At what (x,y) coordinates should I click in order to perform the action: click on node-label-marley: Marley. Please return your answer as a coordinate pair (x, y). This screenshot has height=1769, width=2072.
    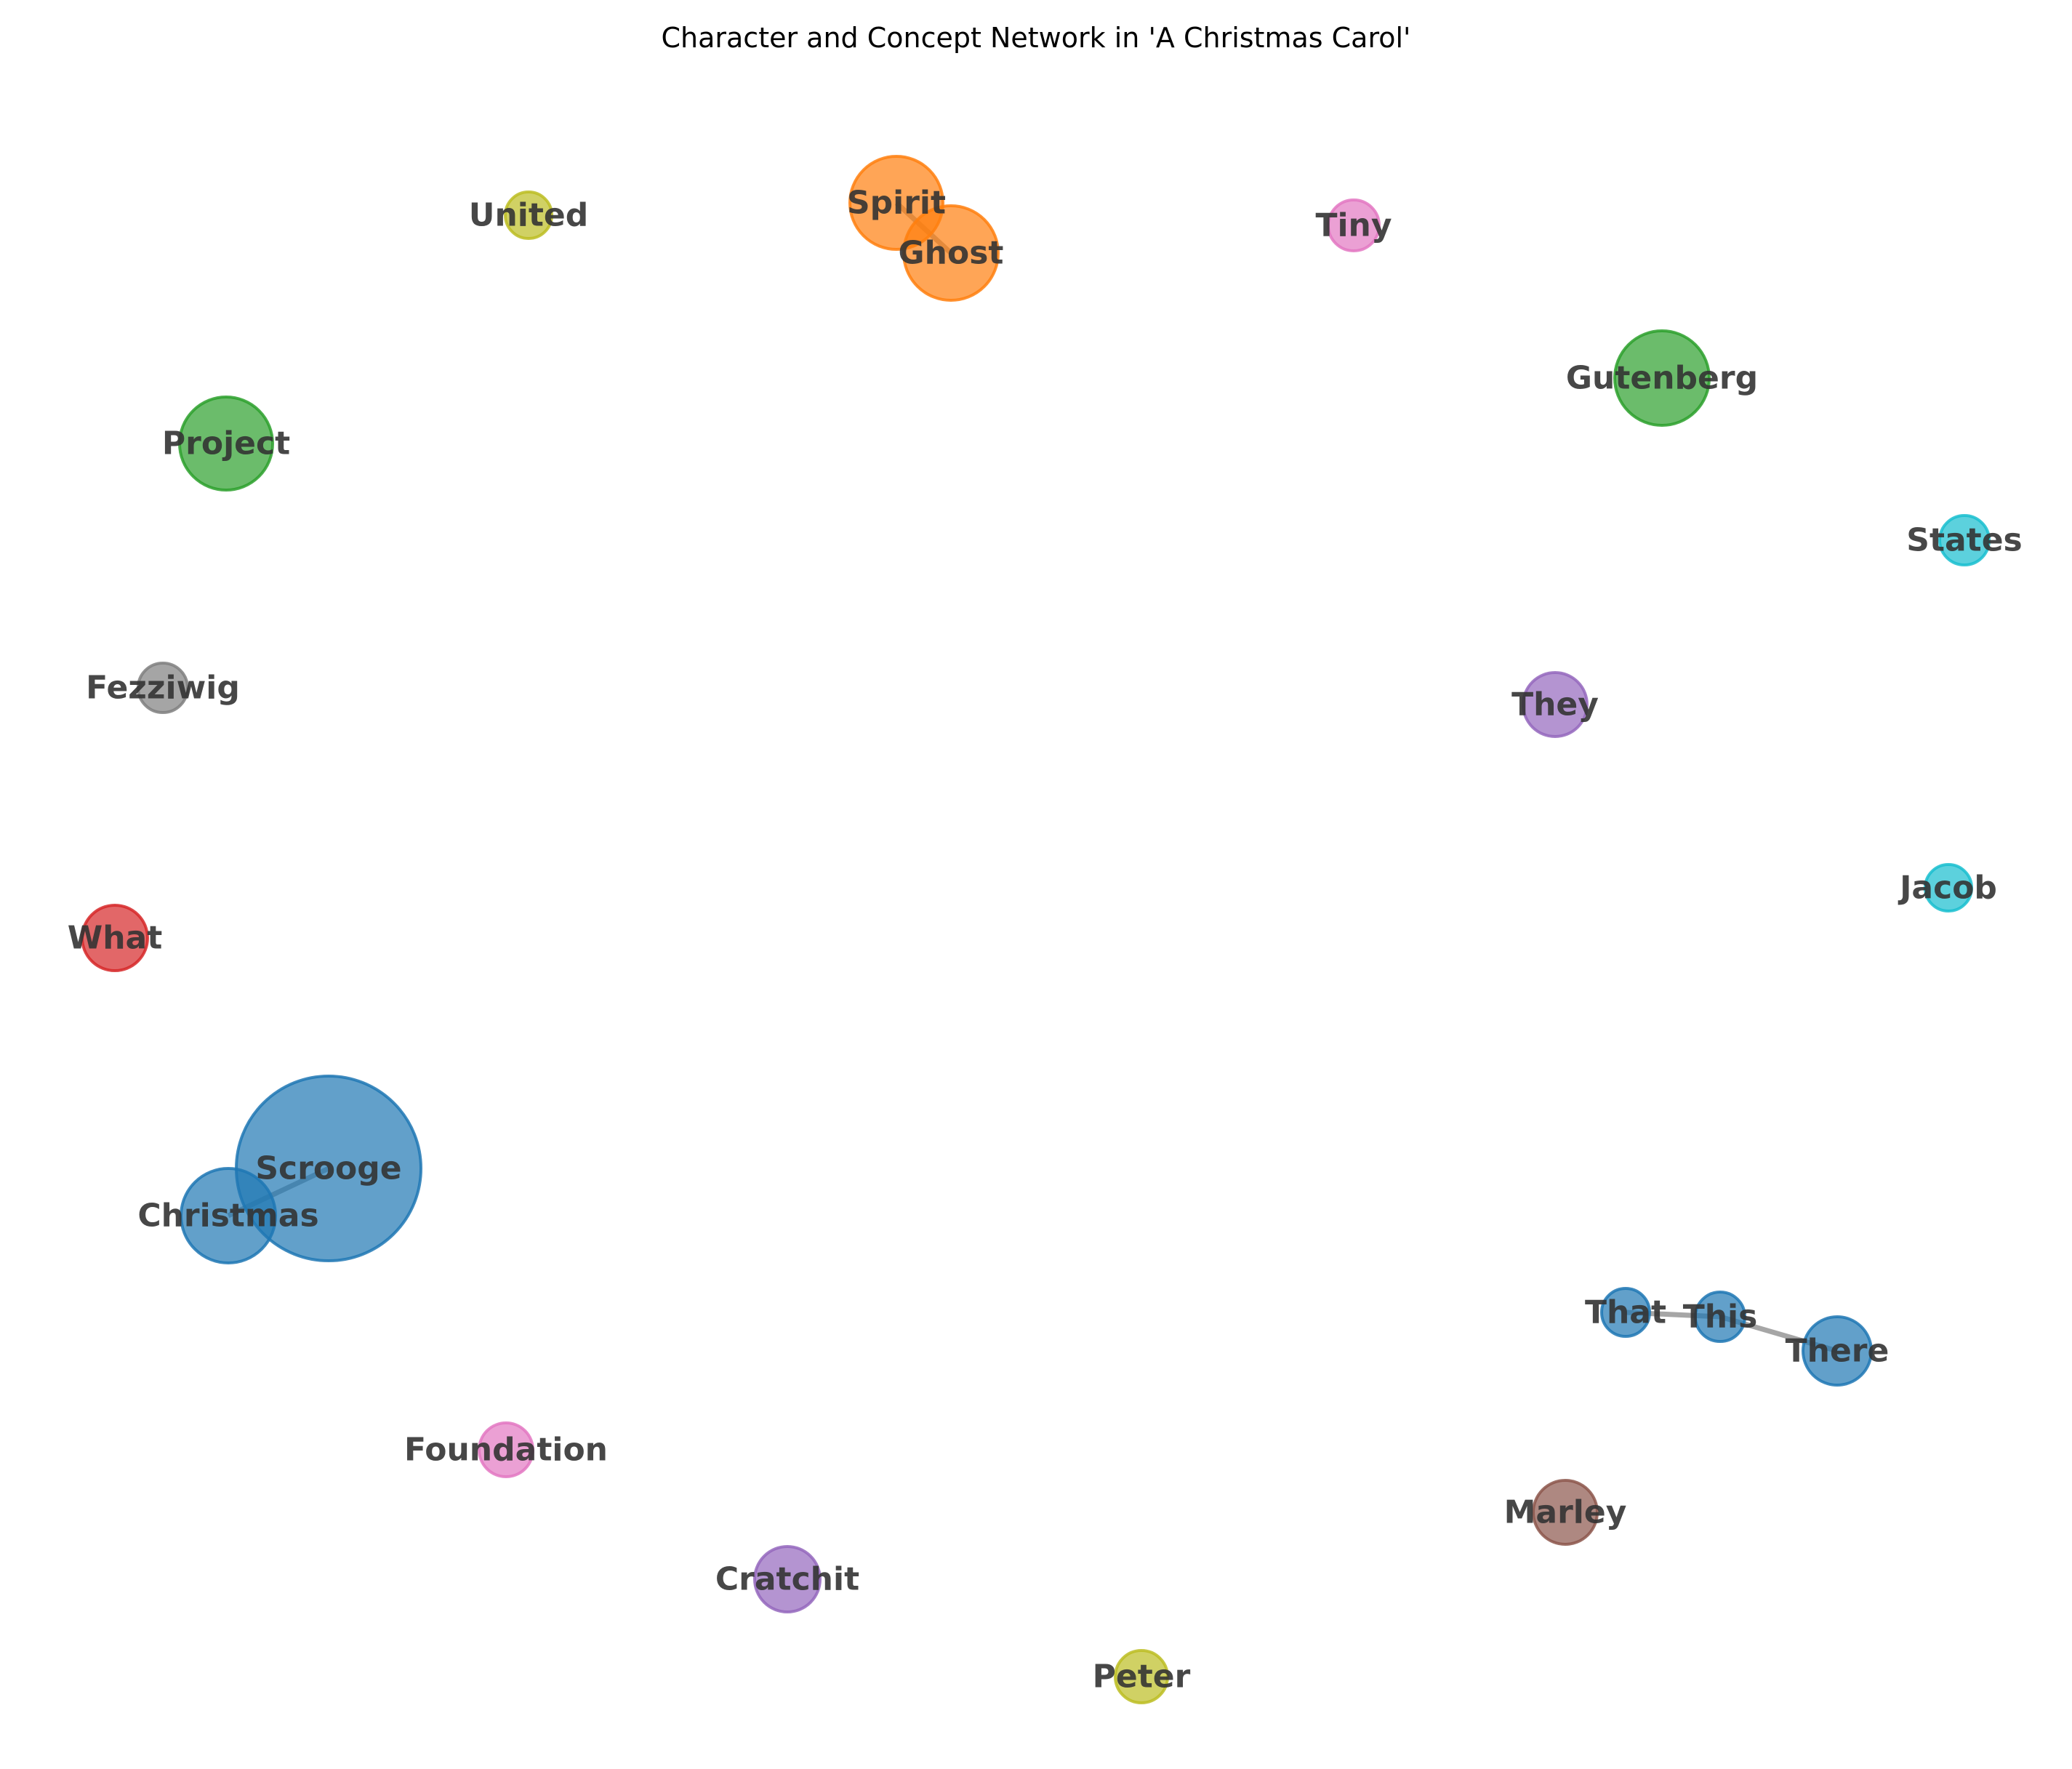
    Looking at the image, I should click on (1565, 1512).